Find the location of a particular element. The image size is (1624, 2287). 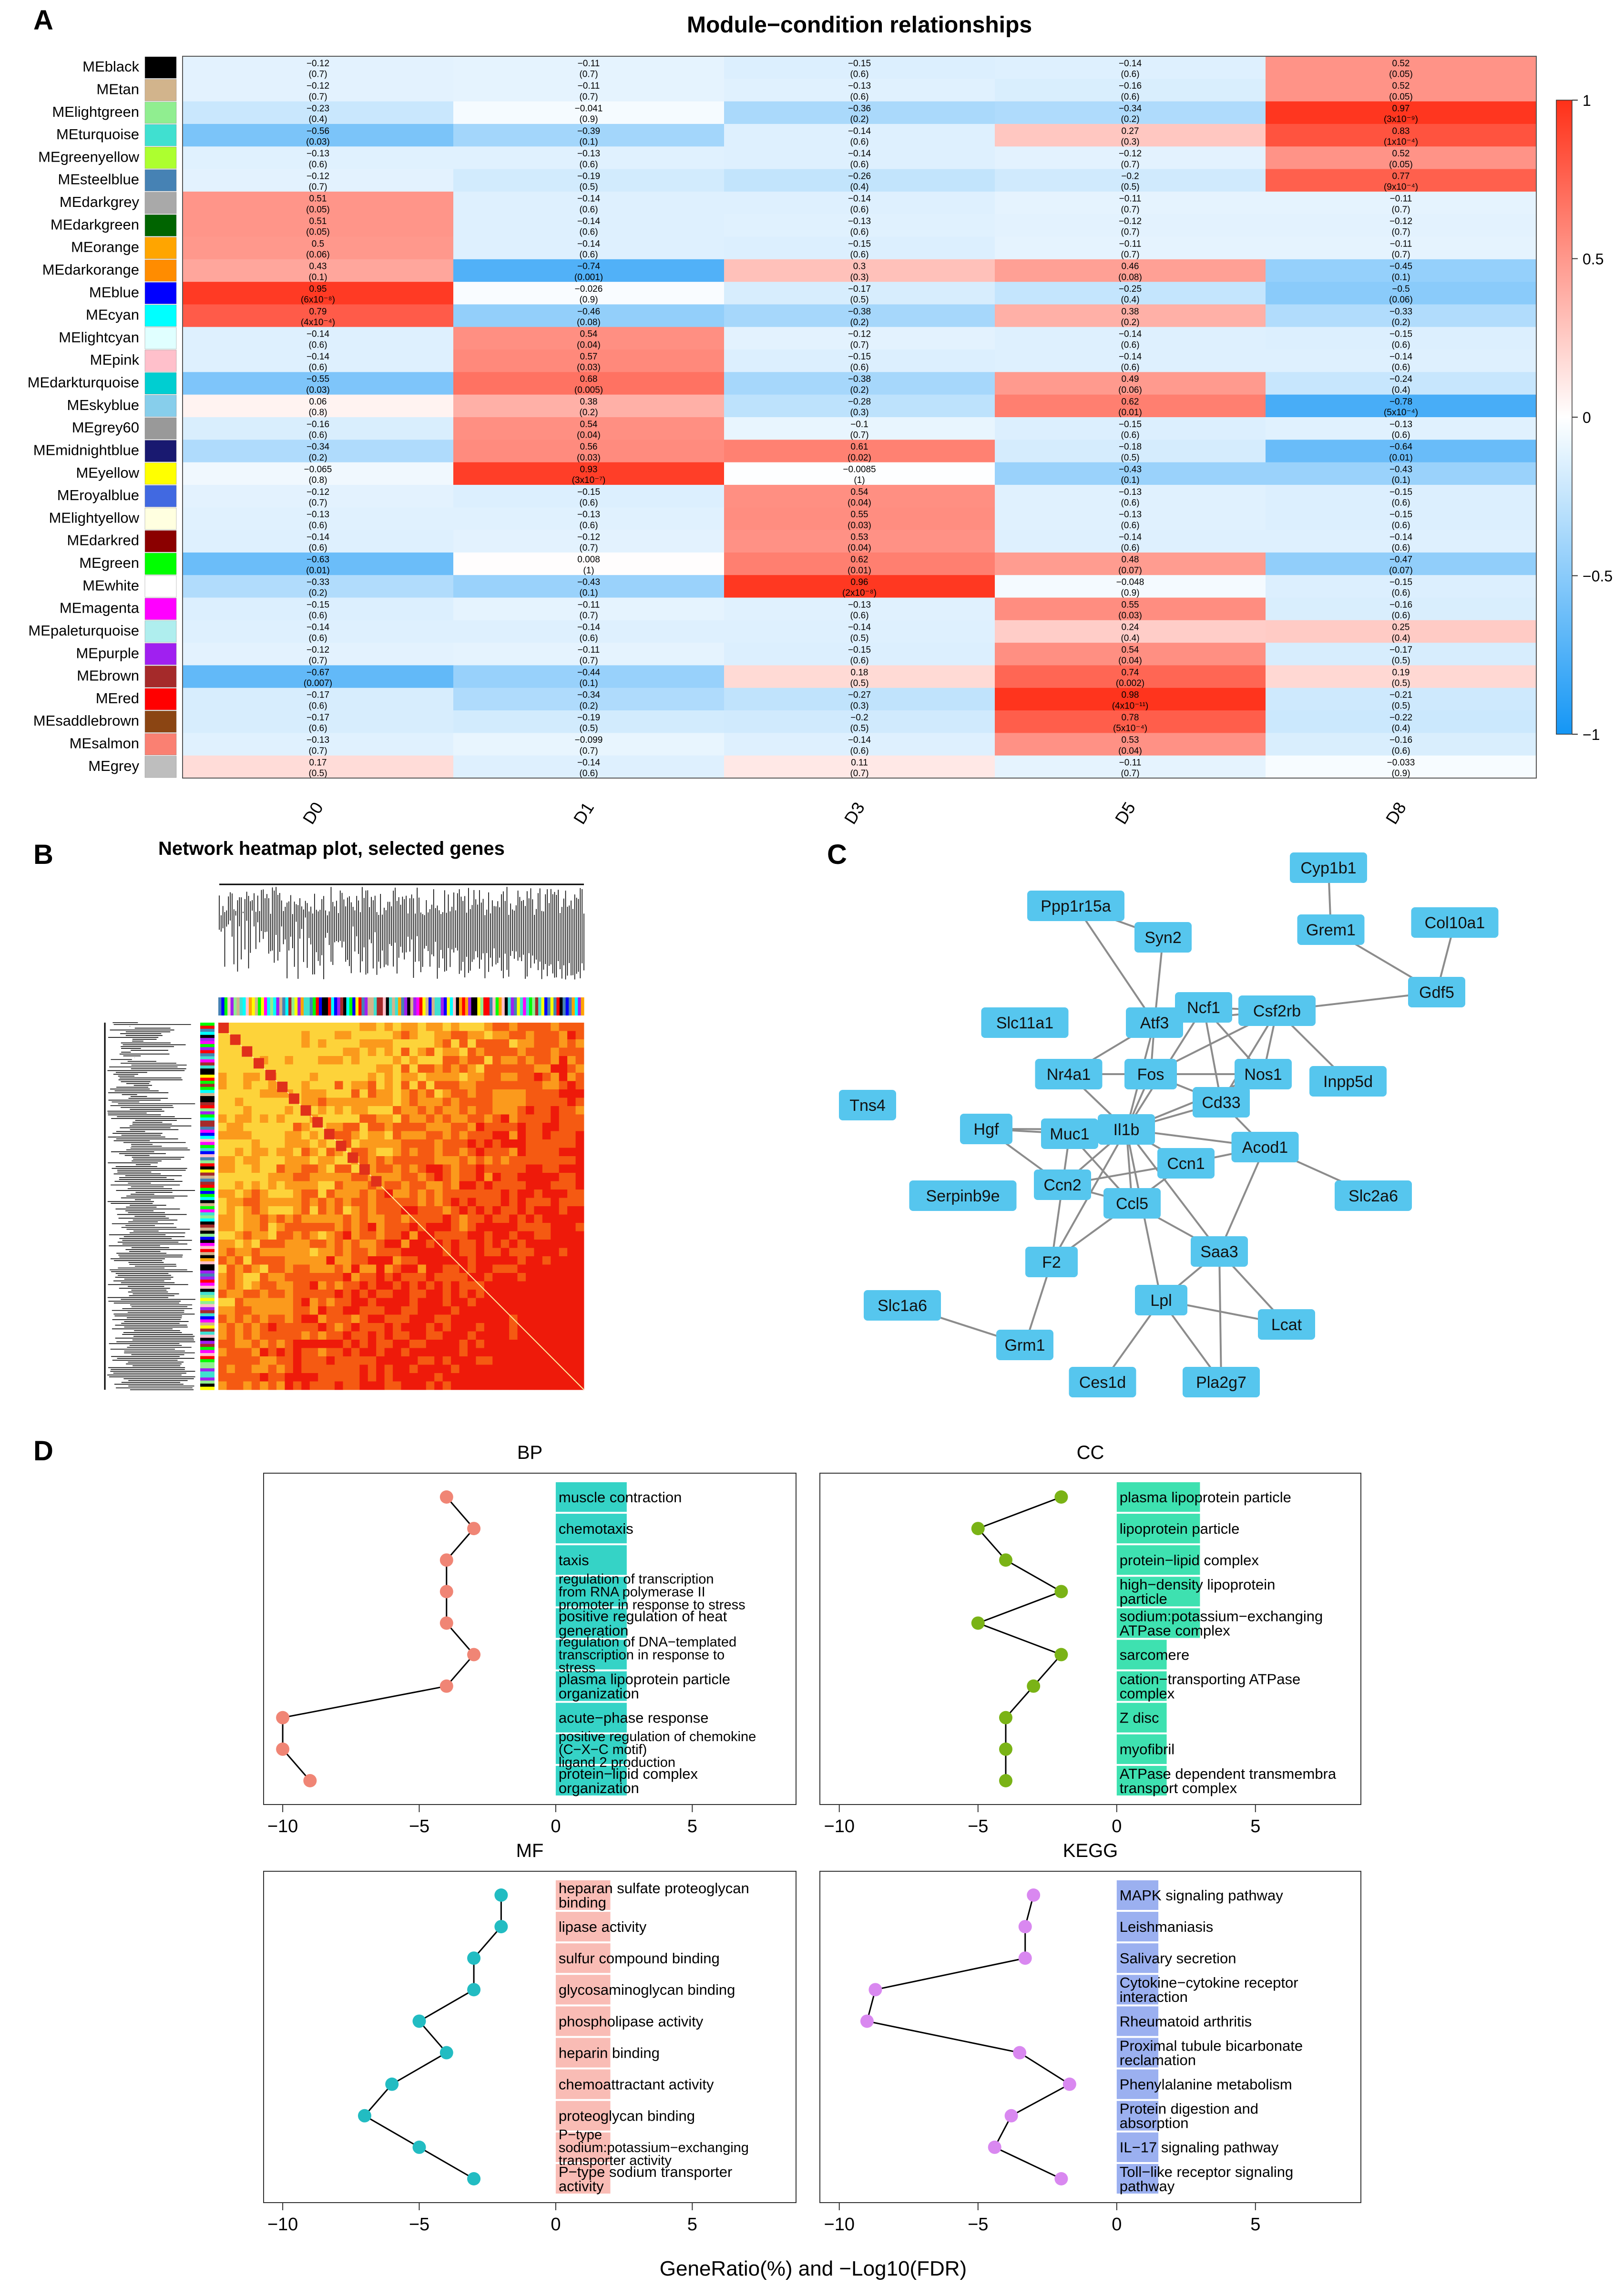

x-tick-label: −10 is located at coordinates (282, 2225).